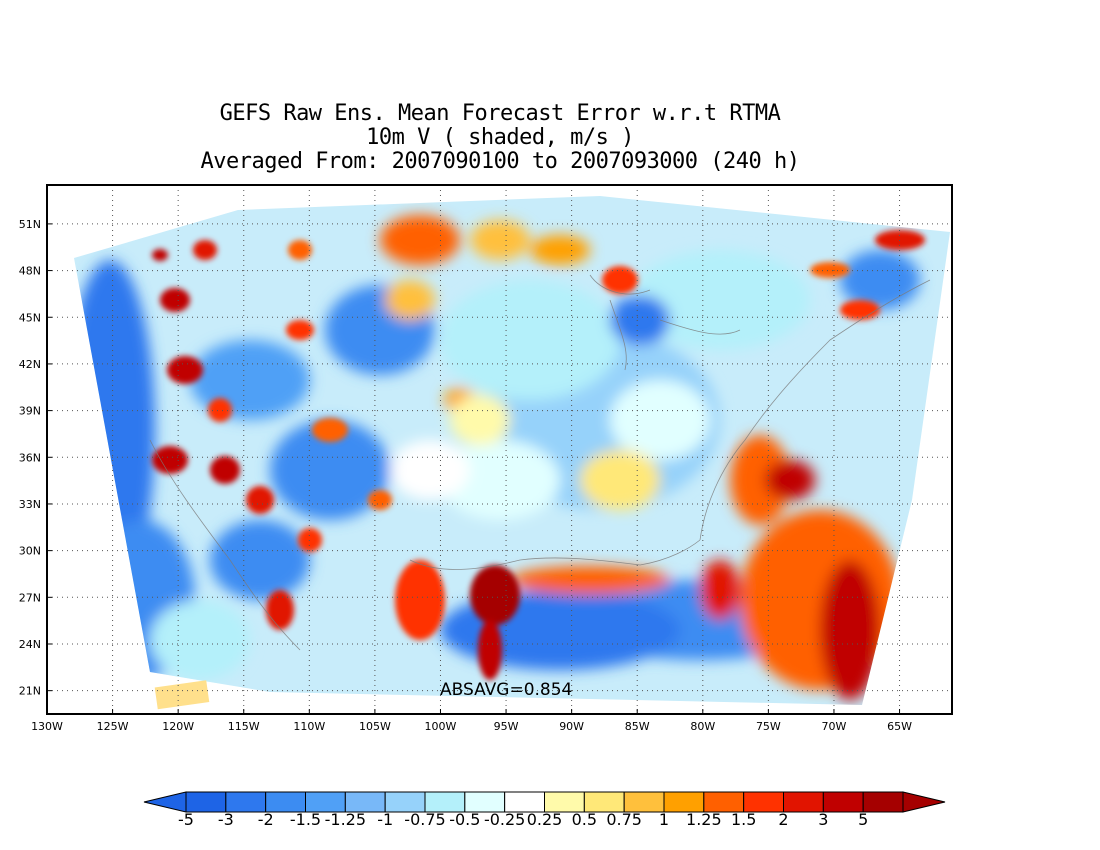  What do you see at coordinates (30, 224) in the screenshot?
I see `lat-tick-label: 51N` at bounding box center [30, 224].